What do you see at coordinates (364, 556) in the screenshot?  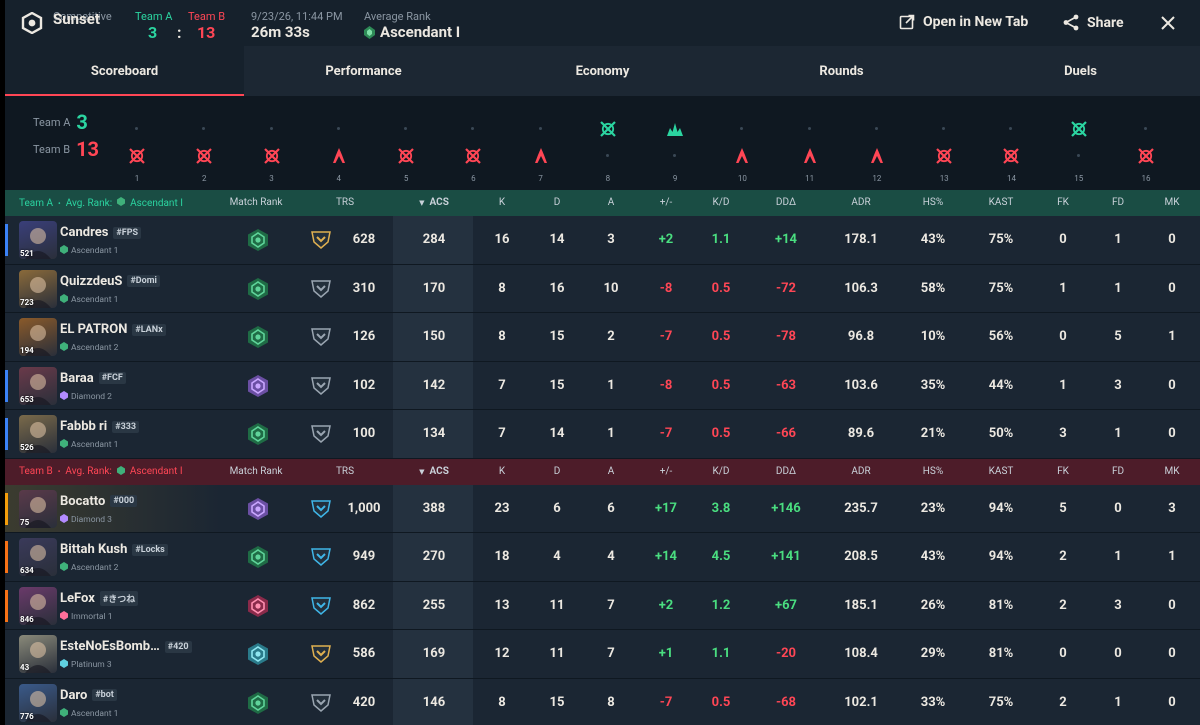 I see `stat-trs: 949` at bounding box center [364, 556].